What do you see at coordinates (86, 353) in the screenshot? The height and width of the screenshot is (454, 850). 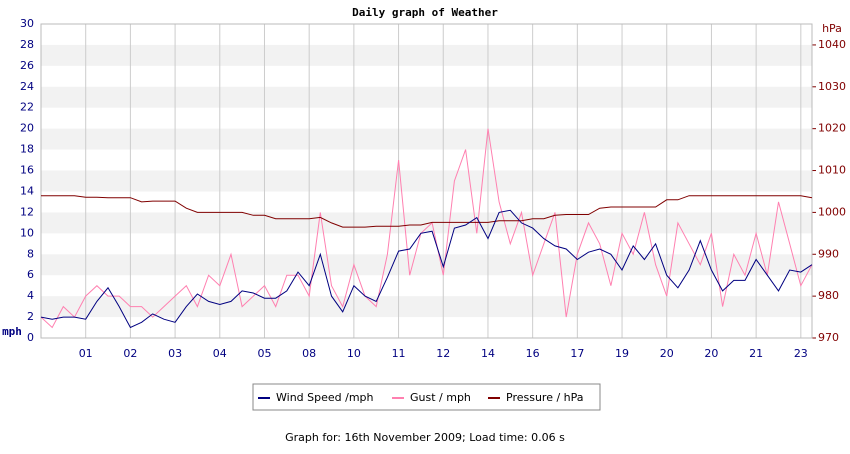 I see `x-tick-label: 01` at bounding box center [86, 353].